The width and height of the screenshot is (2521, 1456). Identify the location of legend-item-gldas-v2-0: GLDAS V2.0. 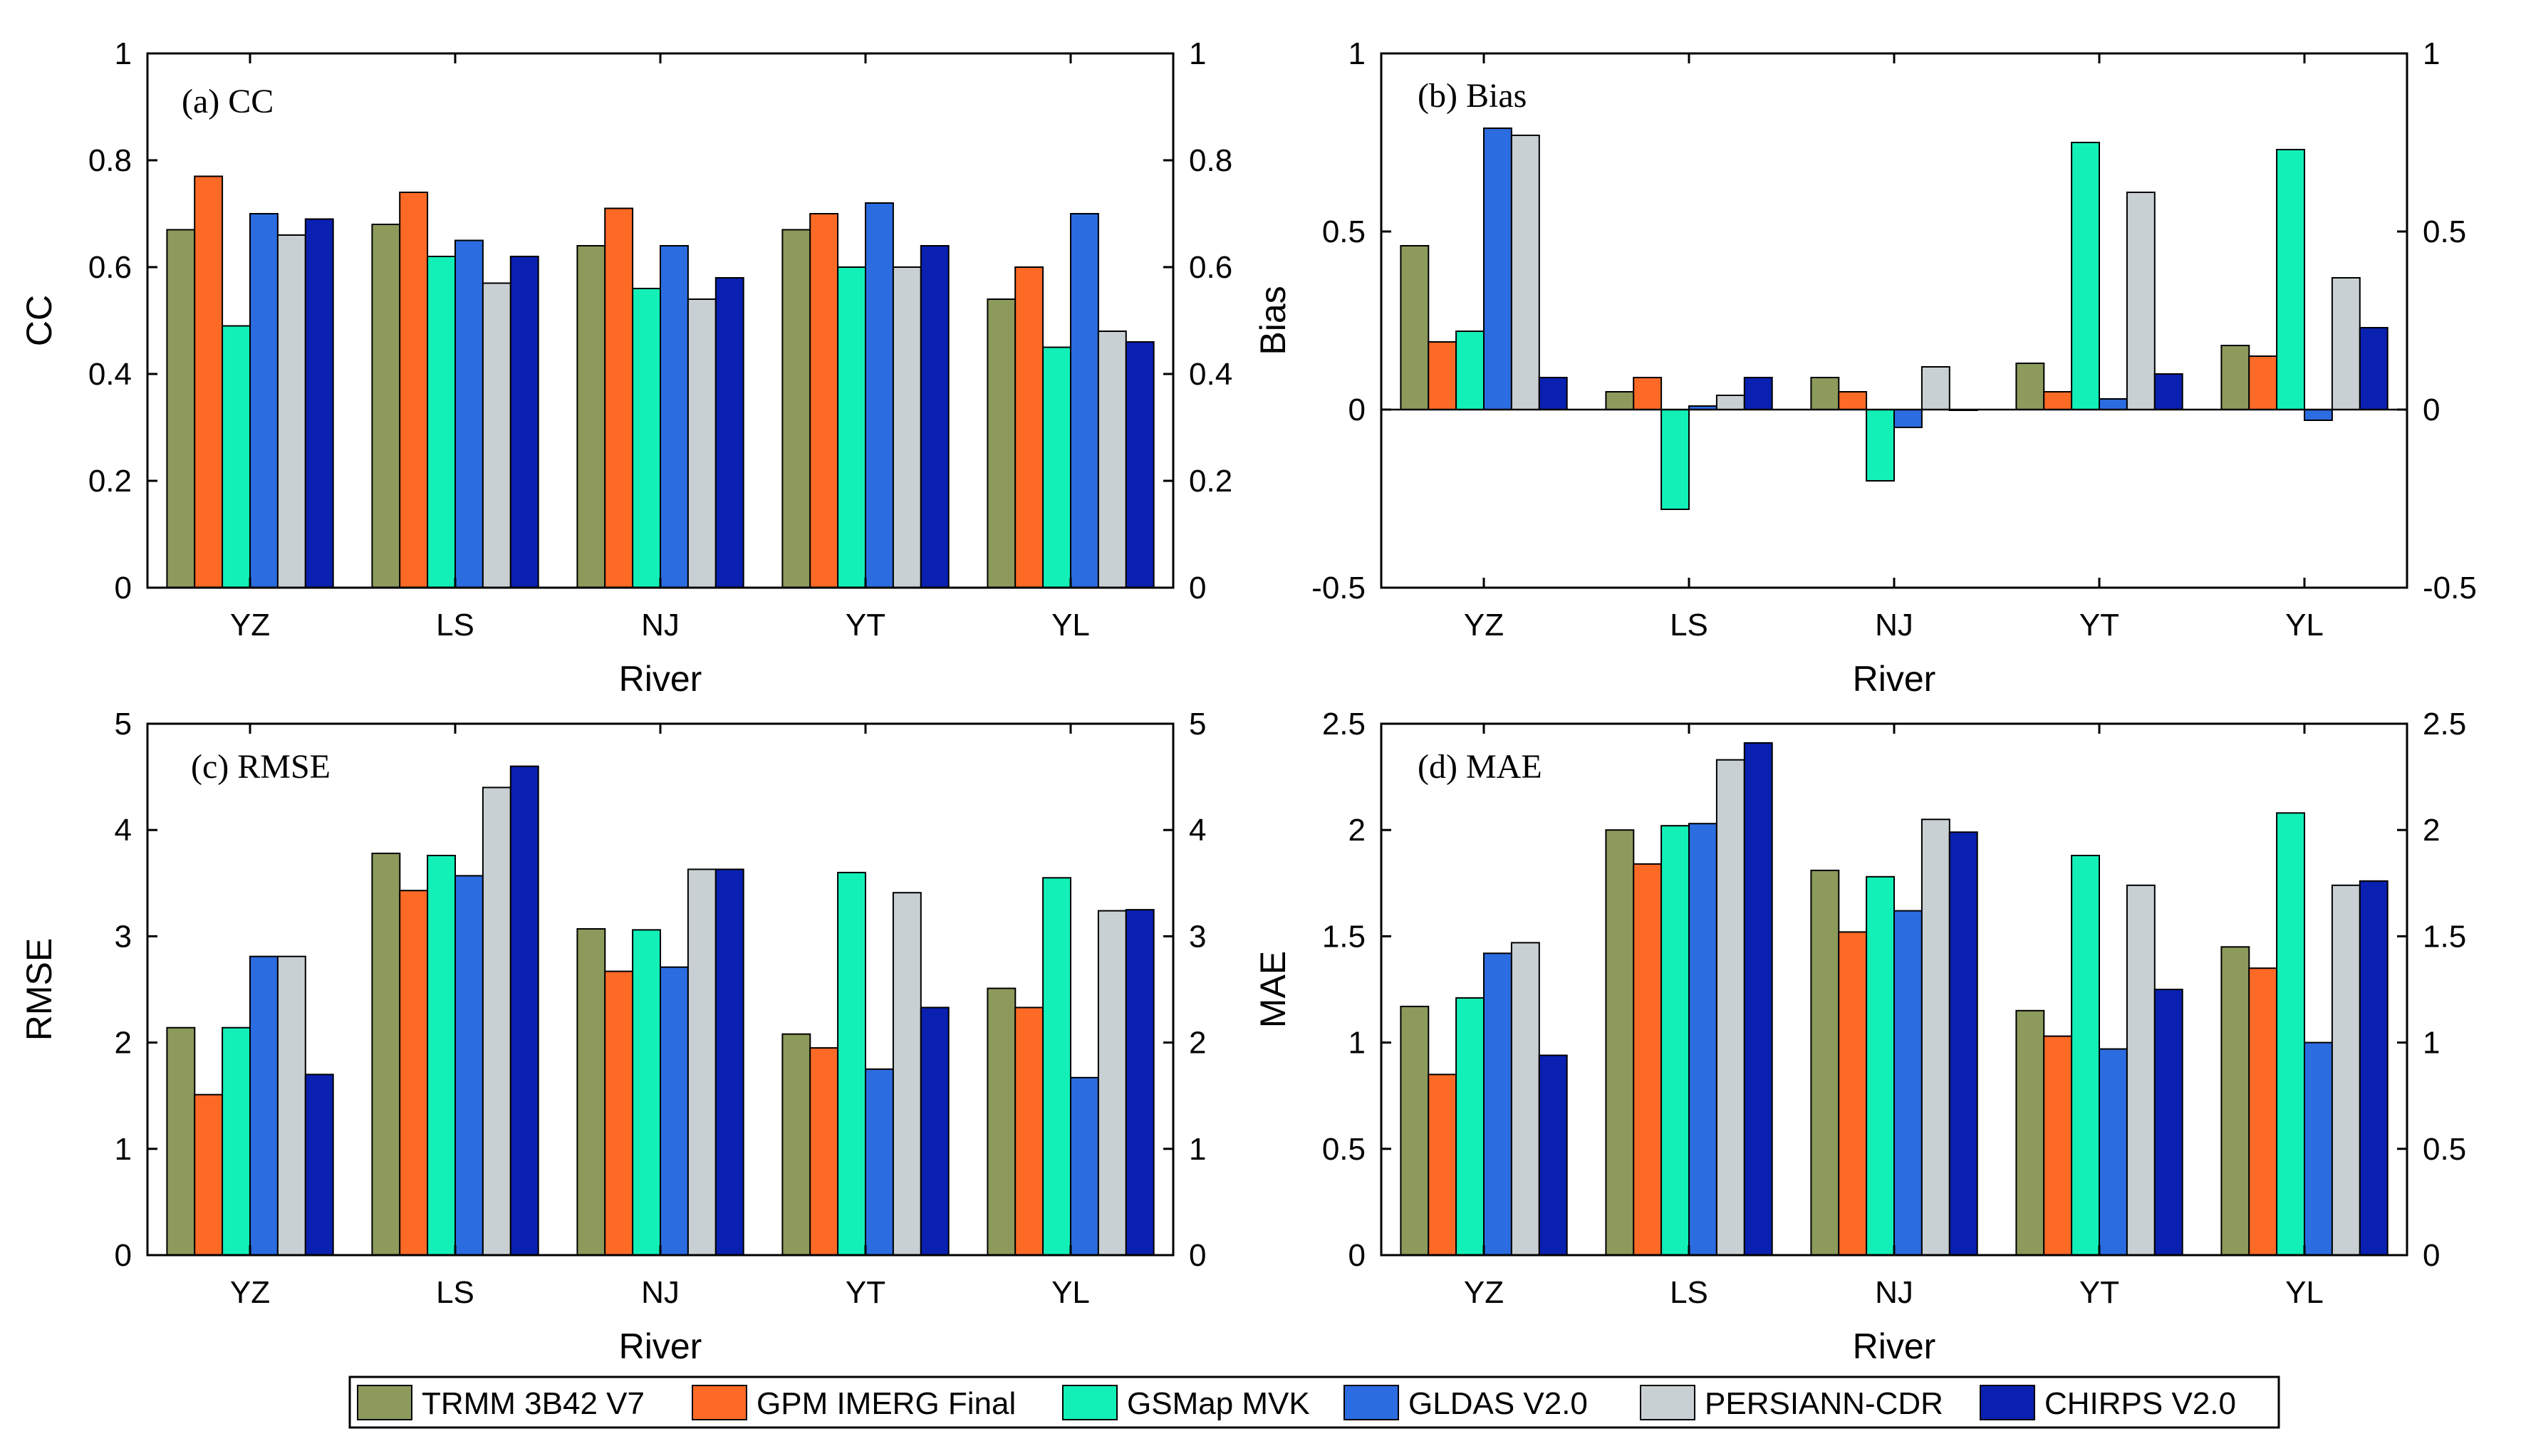
(1466, 1403).